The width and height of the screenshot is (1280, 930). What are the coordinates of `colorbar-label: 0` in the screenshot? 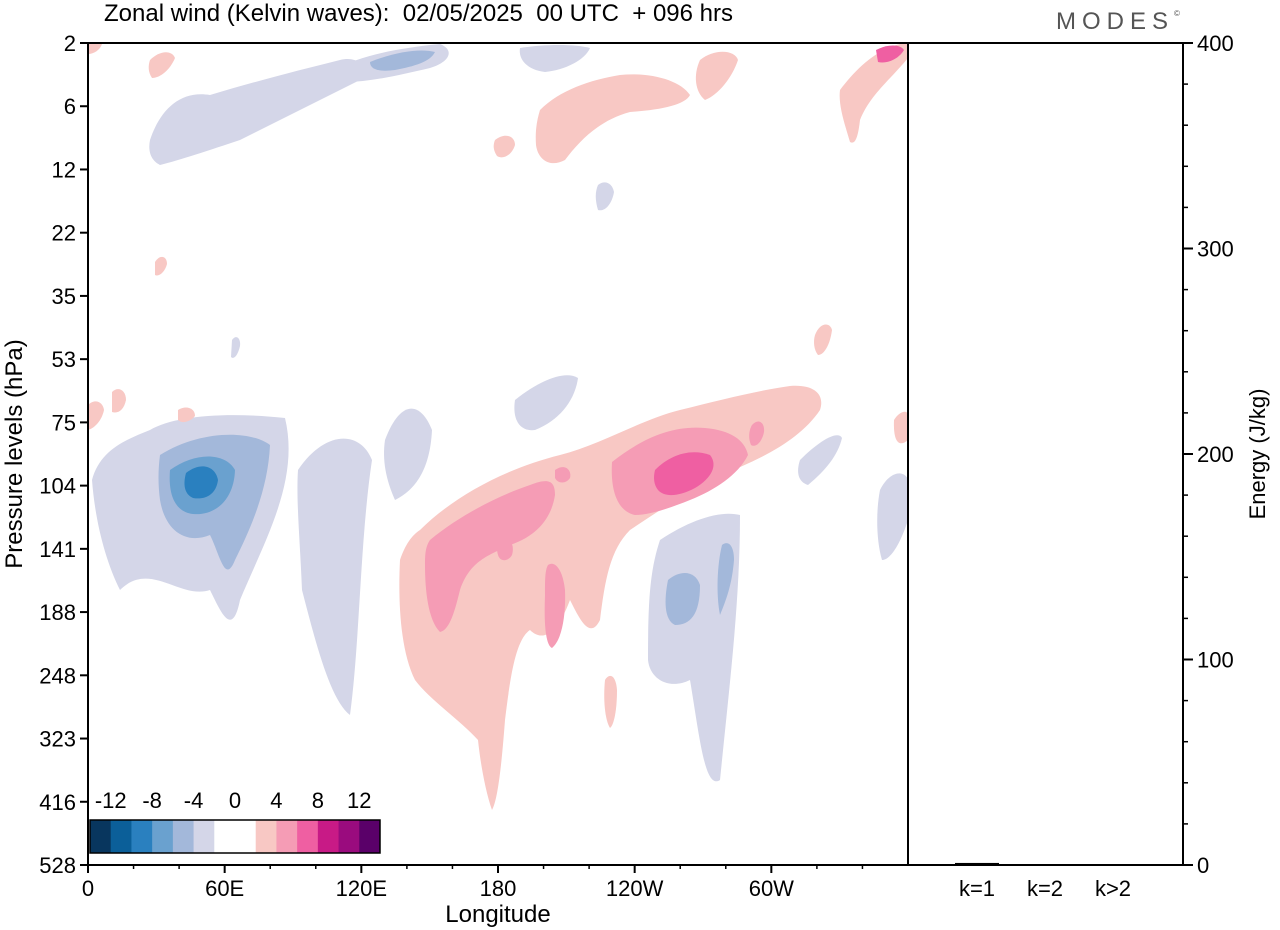 It's located at (235, 800).